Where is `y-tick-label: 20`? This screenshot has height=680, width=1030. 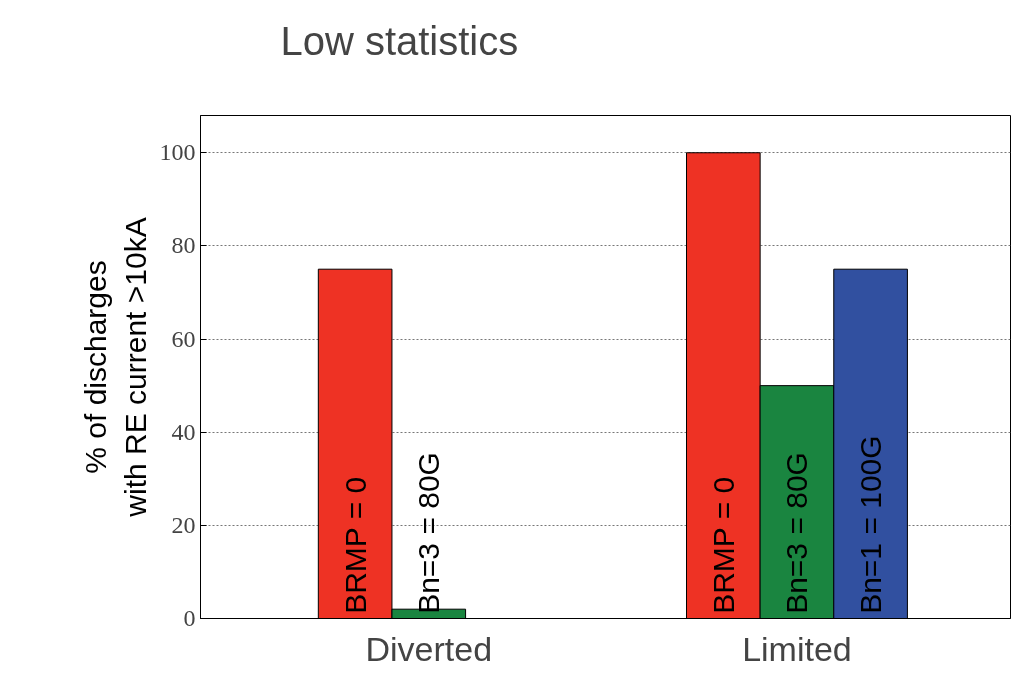
y-tick-label: 20 is located at coordinates (183, 524).